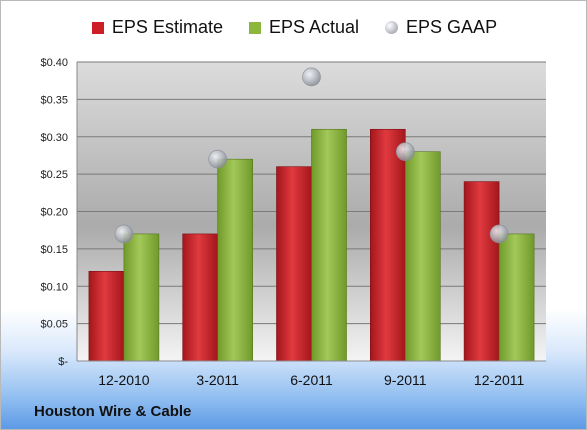  I want to click on legend-label-actual: EPS Actual, so click(314, 27).